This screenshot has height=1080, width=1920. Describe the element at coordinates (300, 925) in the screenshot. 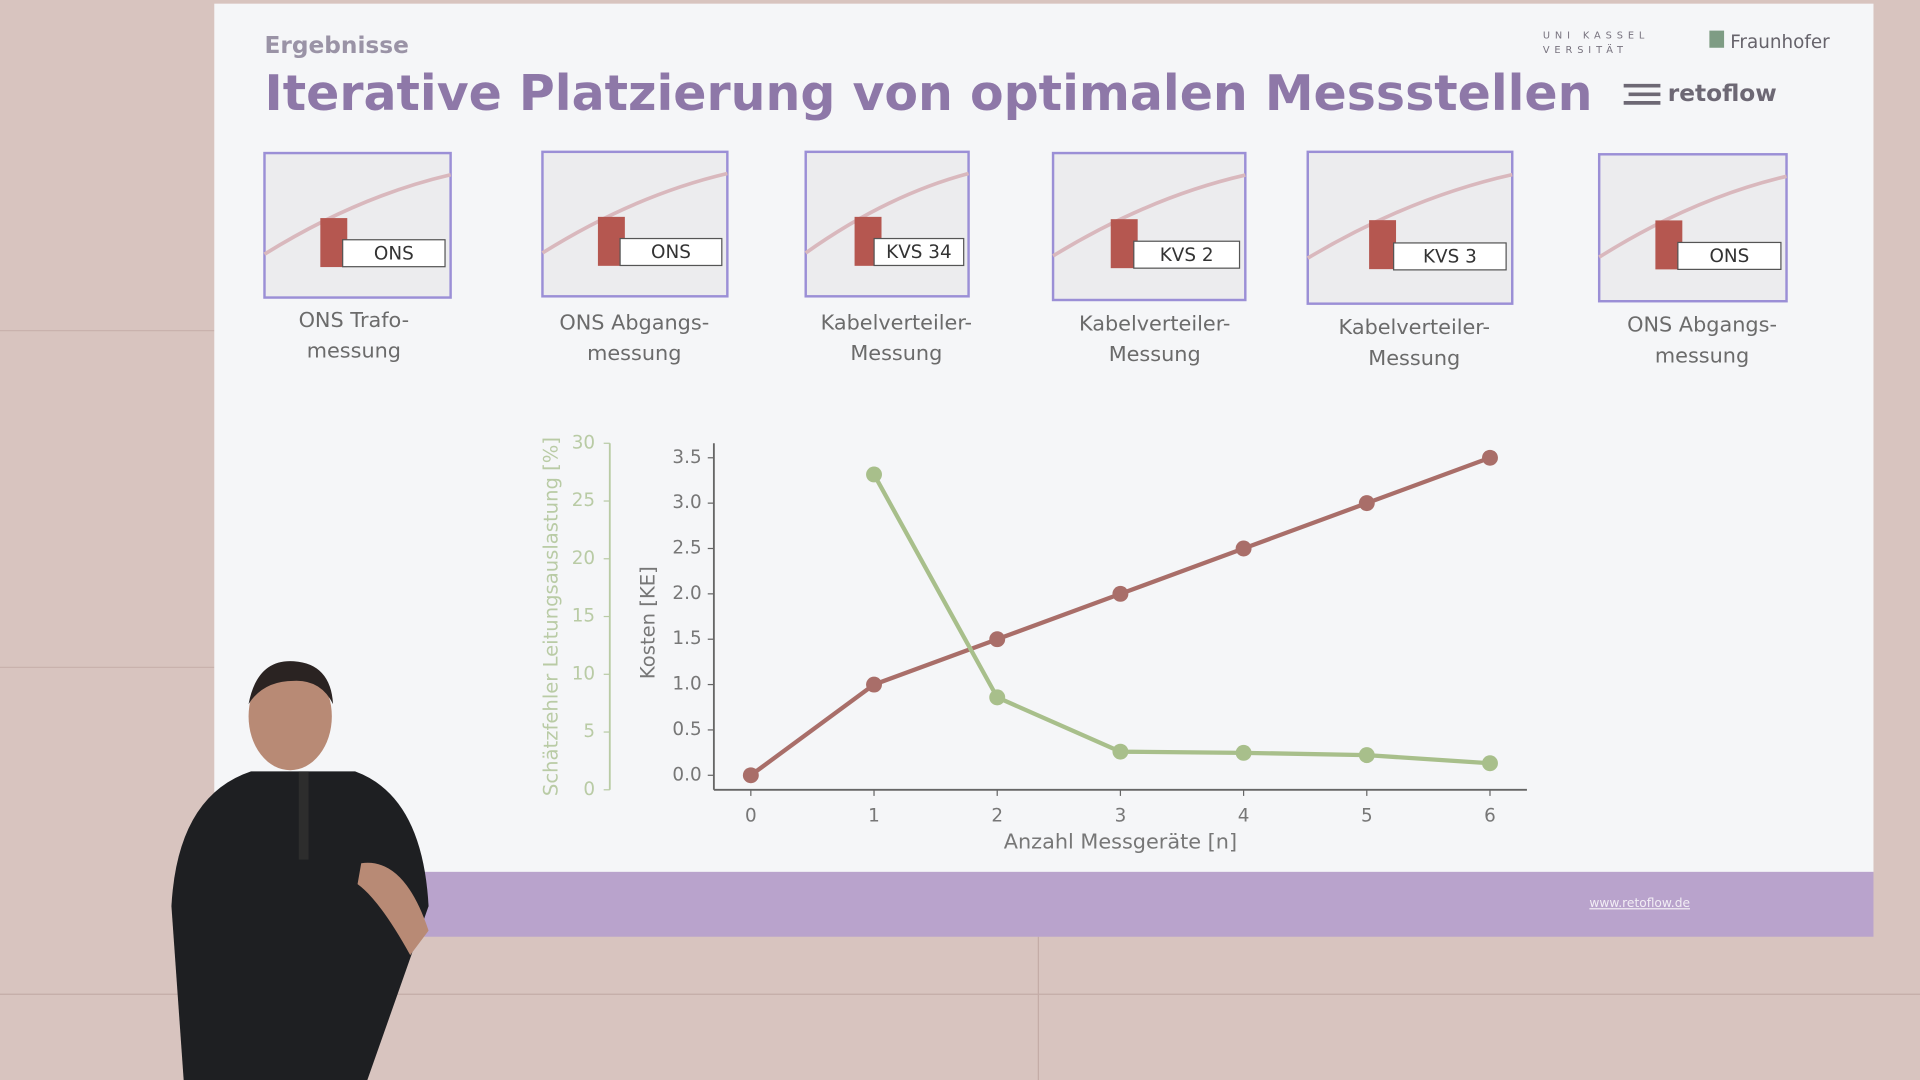

I see `speaker-body` at that location.